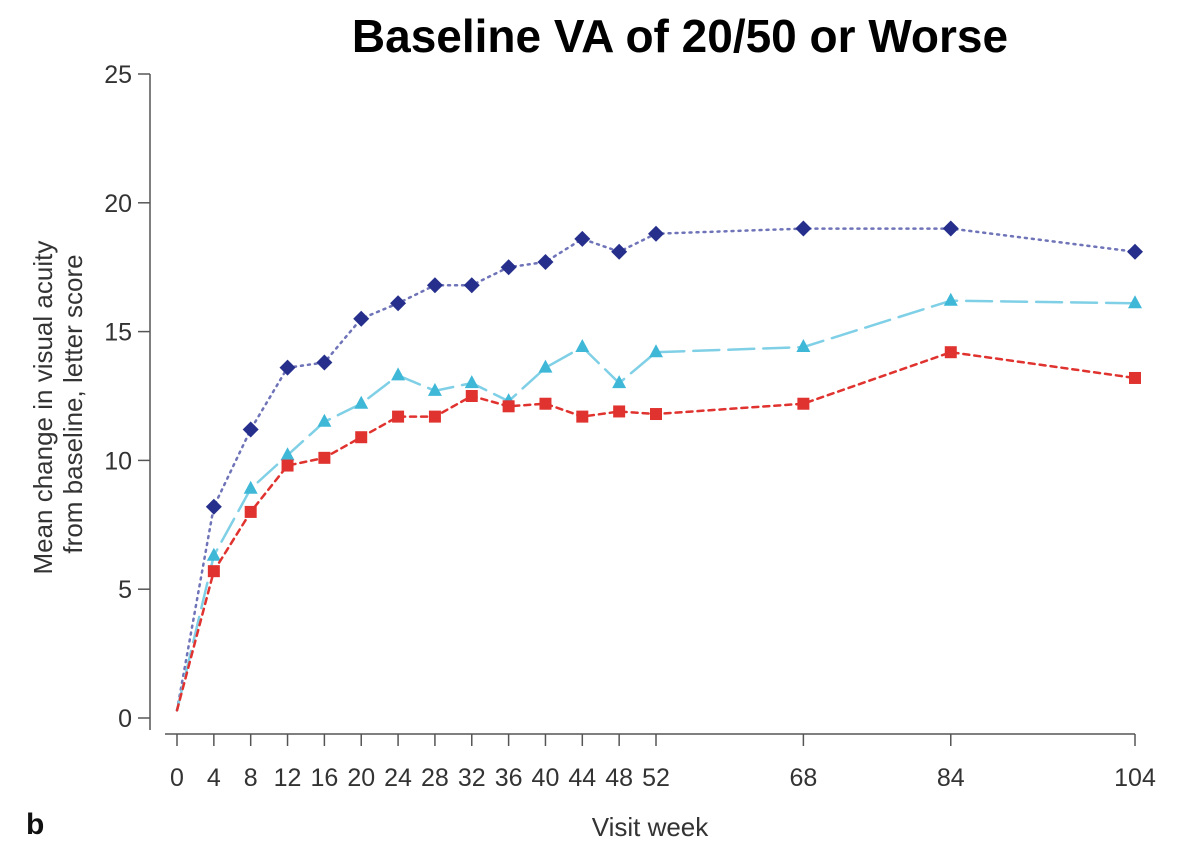  What do you see at coordinates (582, 778) in the screenshot?
I see `x-tick-label: 44` at bounding box center [582, 778].